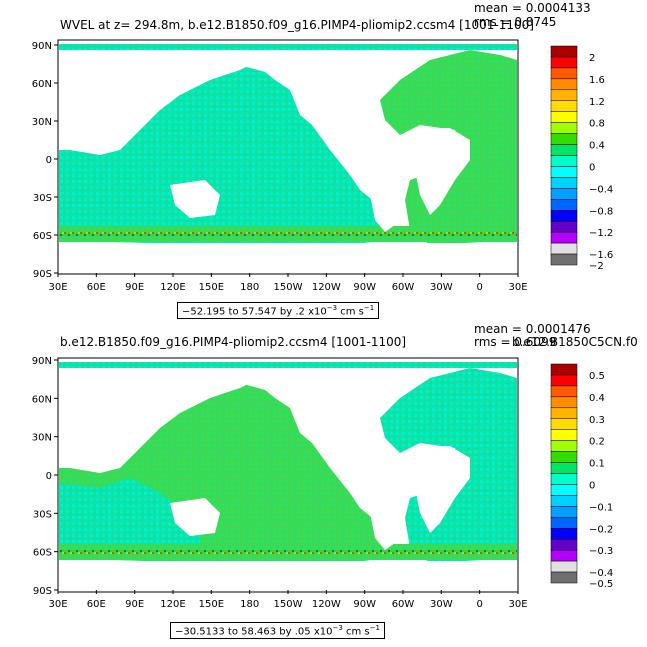 This screenshot has width=647, height=647. What do you see at coordinates (288, 604) in the screenshot?
I see `panel-2-x-tick-label: 150W` at bounding box center [288, 604].